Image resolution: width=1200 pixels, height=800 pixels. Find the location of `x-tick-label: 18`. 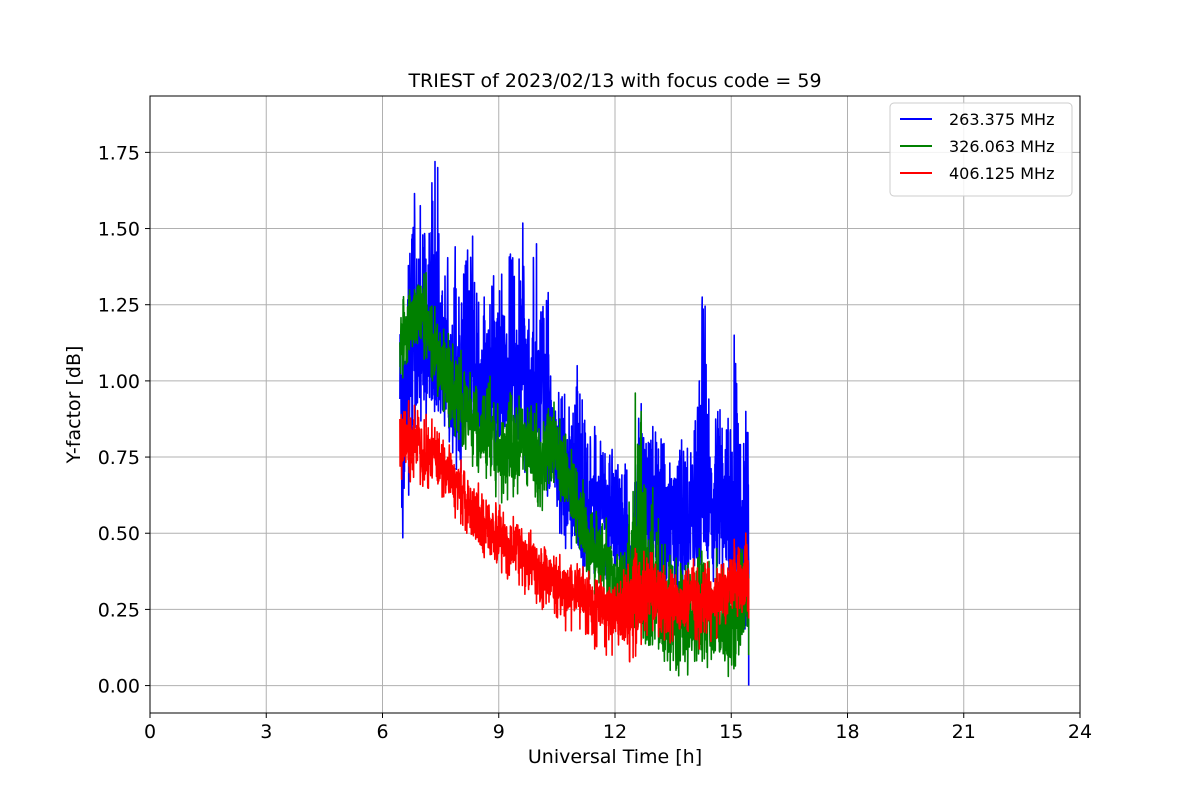

x-tick-label: 18 is located at coordinates (847, 732).